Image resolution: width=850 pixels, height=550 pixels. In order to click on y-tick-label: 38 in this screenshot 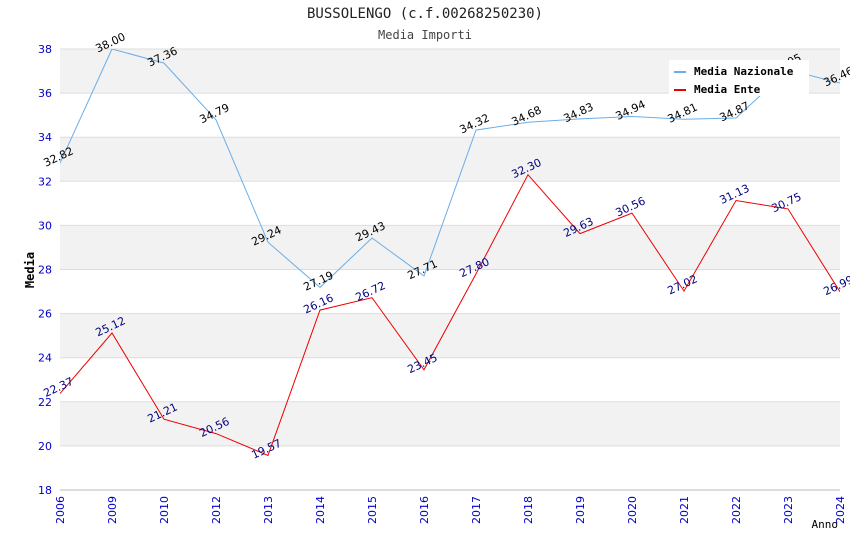, I will do `click(45, 49)`.